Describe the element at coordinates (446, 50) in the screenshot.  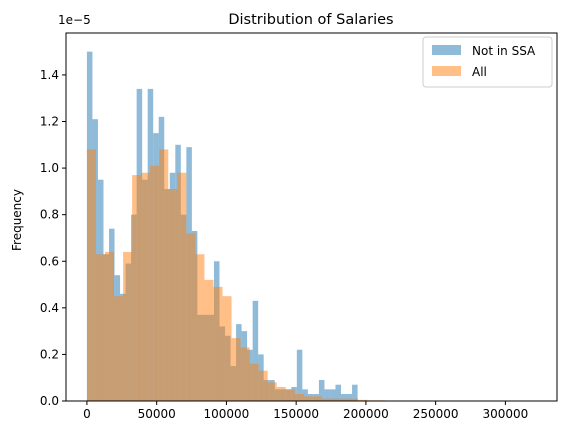
I see `legend-swatch-not-in-ssa` at that location.